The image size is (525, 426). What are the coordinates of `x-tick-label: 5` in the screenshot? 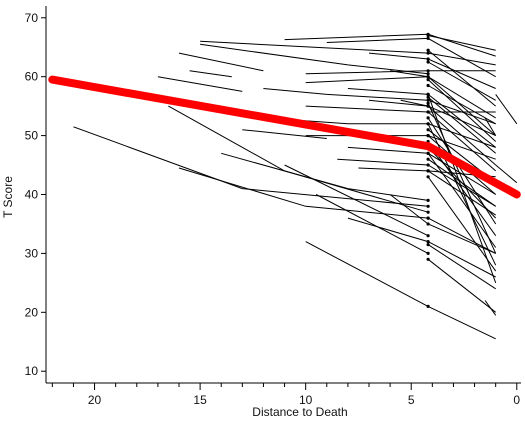 It's located at (411, 400).